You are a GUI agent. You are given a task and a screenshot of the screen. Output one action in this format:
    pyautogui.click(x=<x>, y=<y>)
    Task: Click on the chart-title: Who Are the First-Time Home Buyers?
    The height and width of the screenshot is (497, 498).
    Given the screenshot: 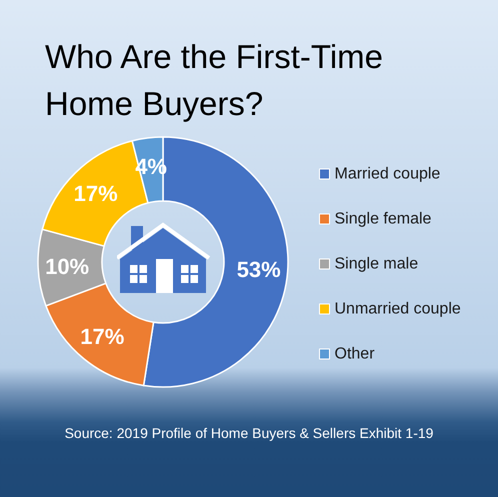 What is the action you would take?
    pyautogui.click(x=218, y=80)
    